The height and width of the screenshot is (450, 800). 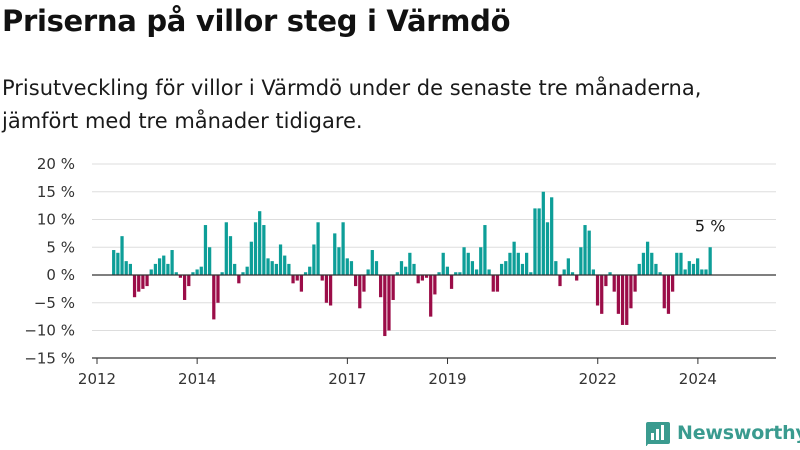 I want to click on x-tick-label: 2012, so click(x=97, y=379).